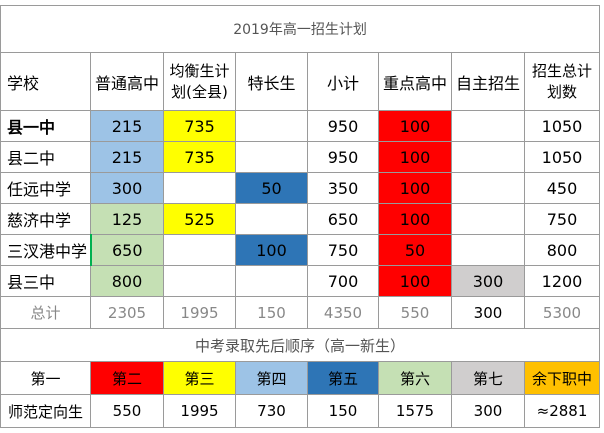 This screenshot has height=433, width=604. What do you see at coordinates (343, 281) in the screenshot?
I see `cell-subtotal: 700` at bounding box center [343, 281].